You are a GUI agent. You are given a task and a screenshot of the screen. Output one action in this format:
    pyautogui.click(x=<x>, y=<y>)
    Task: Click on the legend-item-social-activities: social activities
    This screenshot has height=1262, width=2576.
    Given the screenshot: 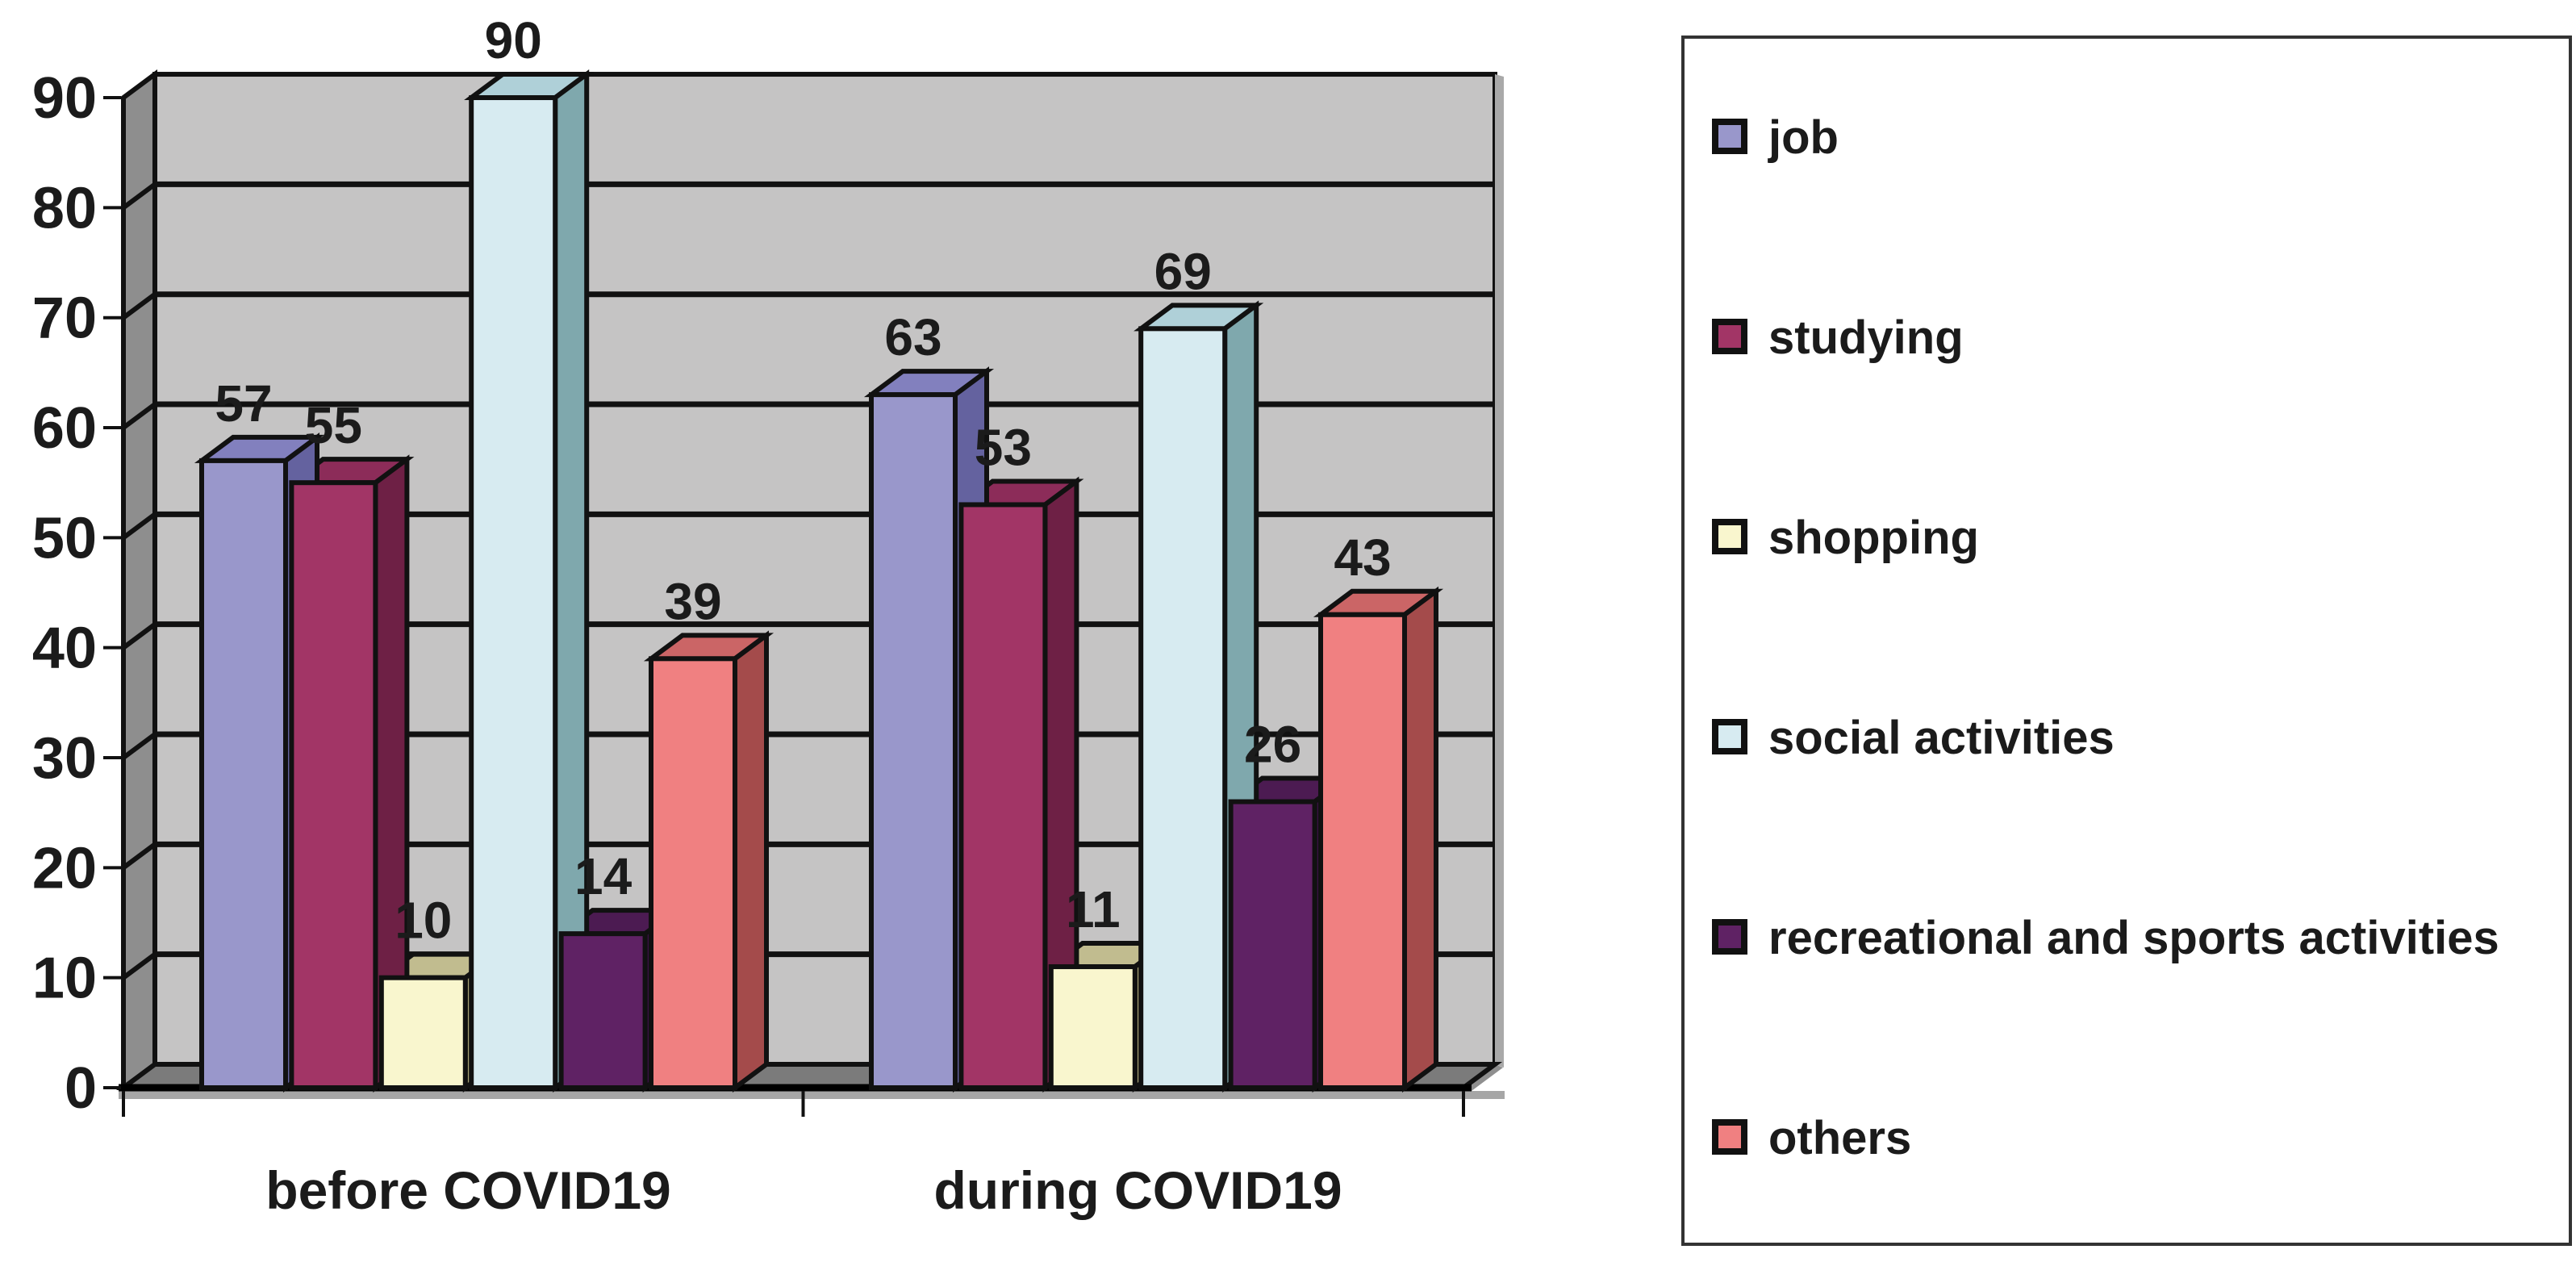 What is the action you would take?
    pyautogui.click(x=1914, y=738)
    